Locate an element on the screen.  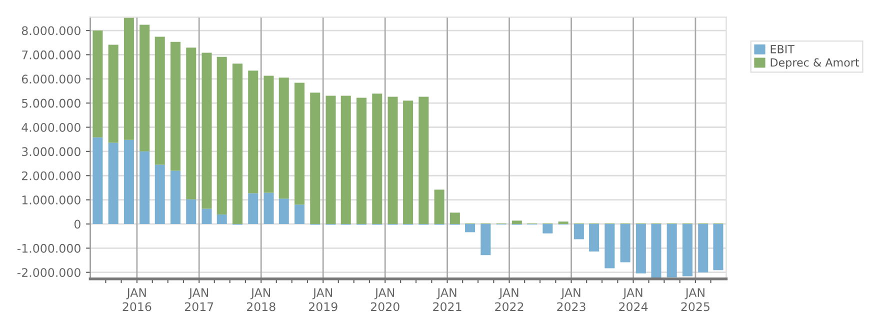
legend-label: EBIT is located at coordinates (782, 49).